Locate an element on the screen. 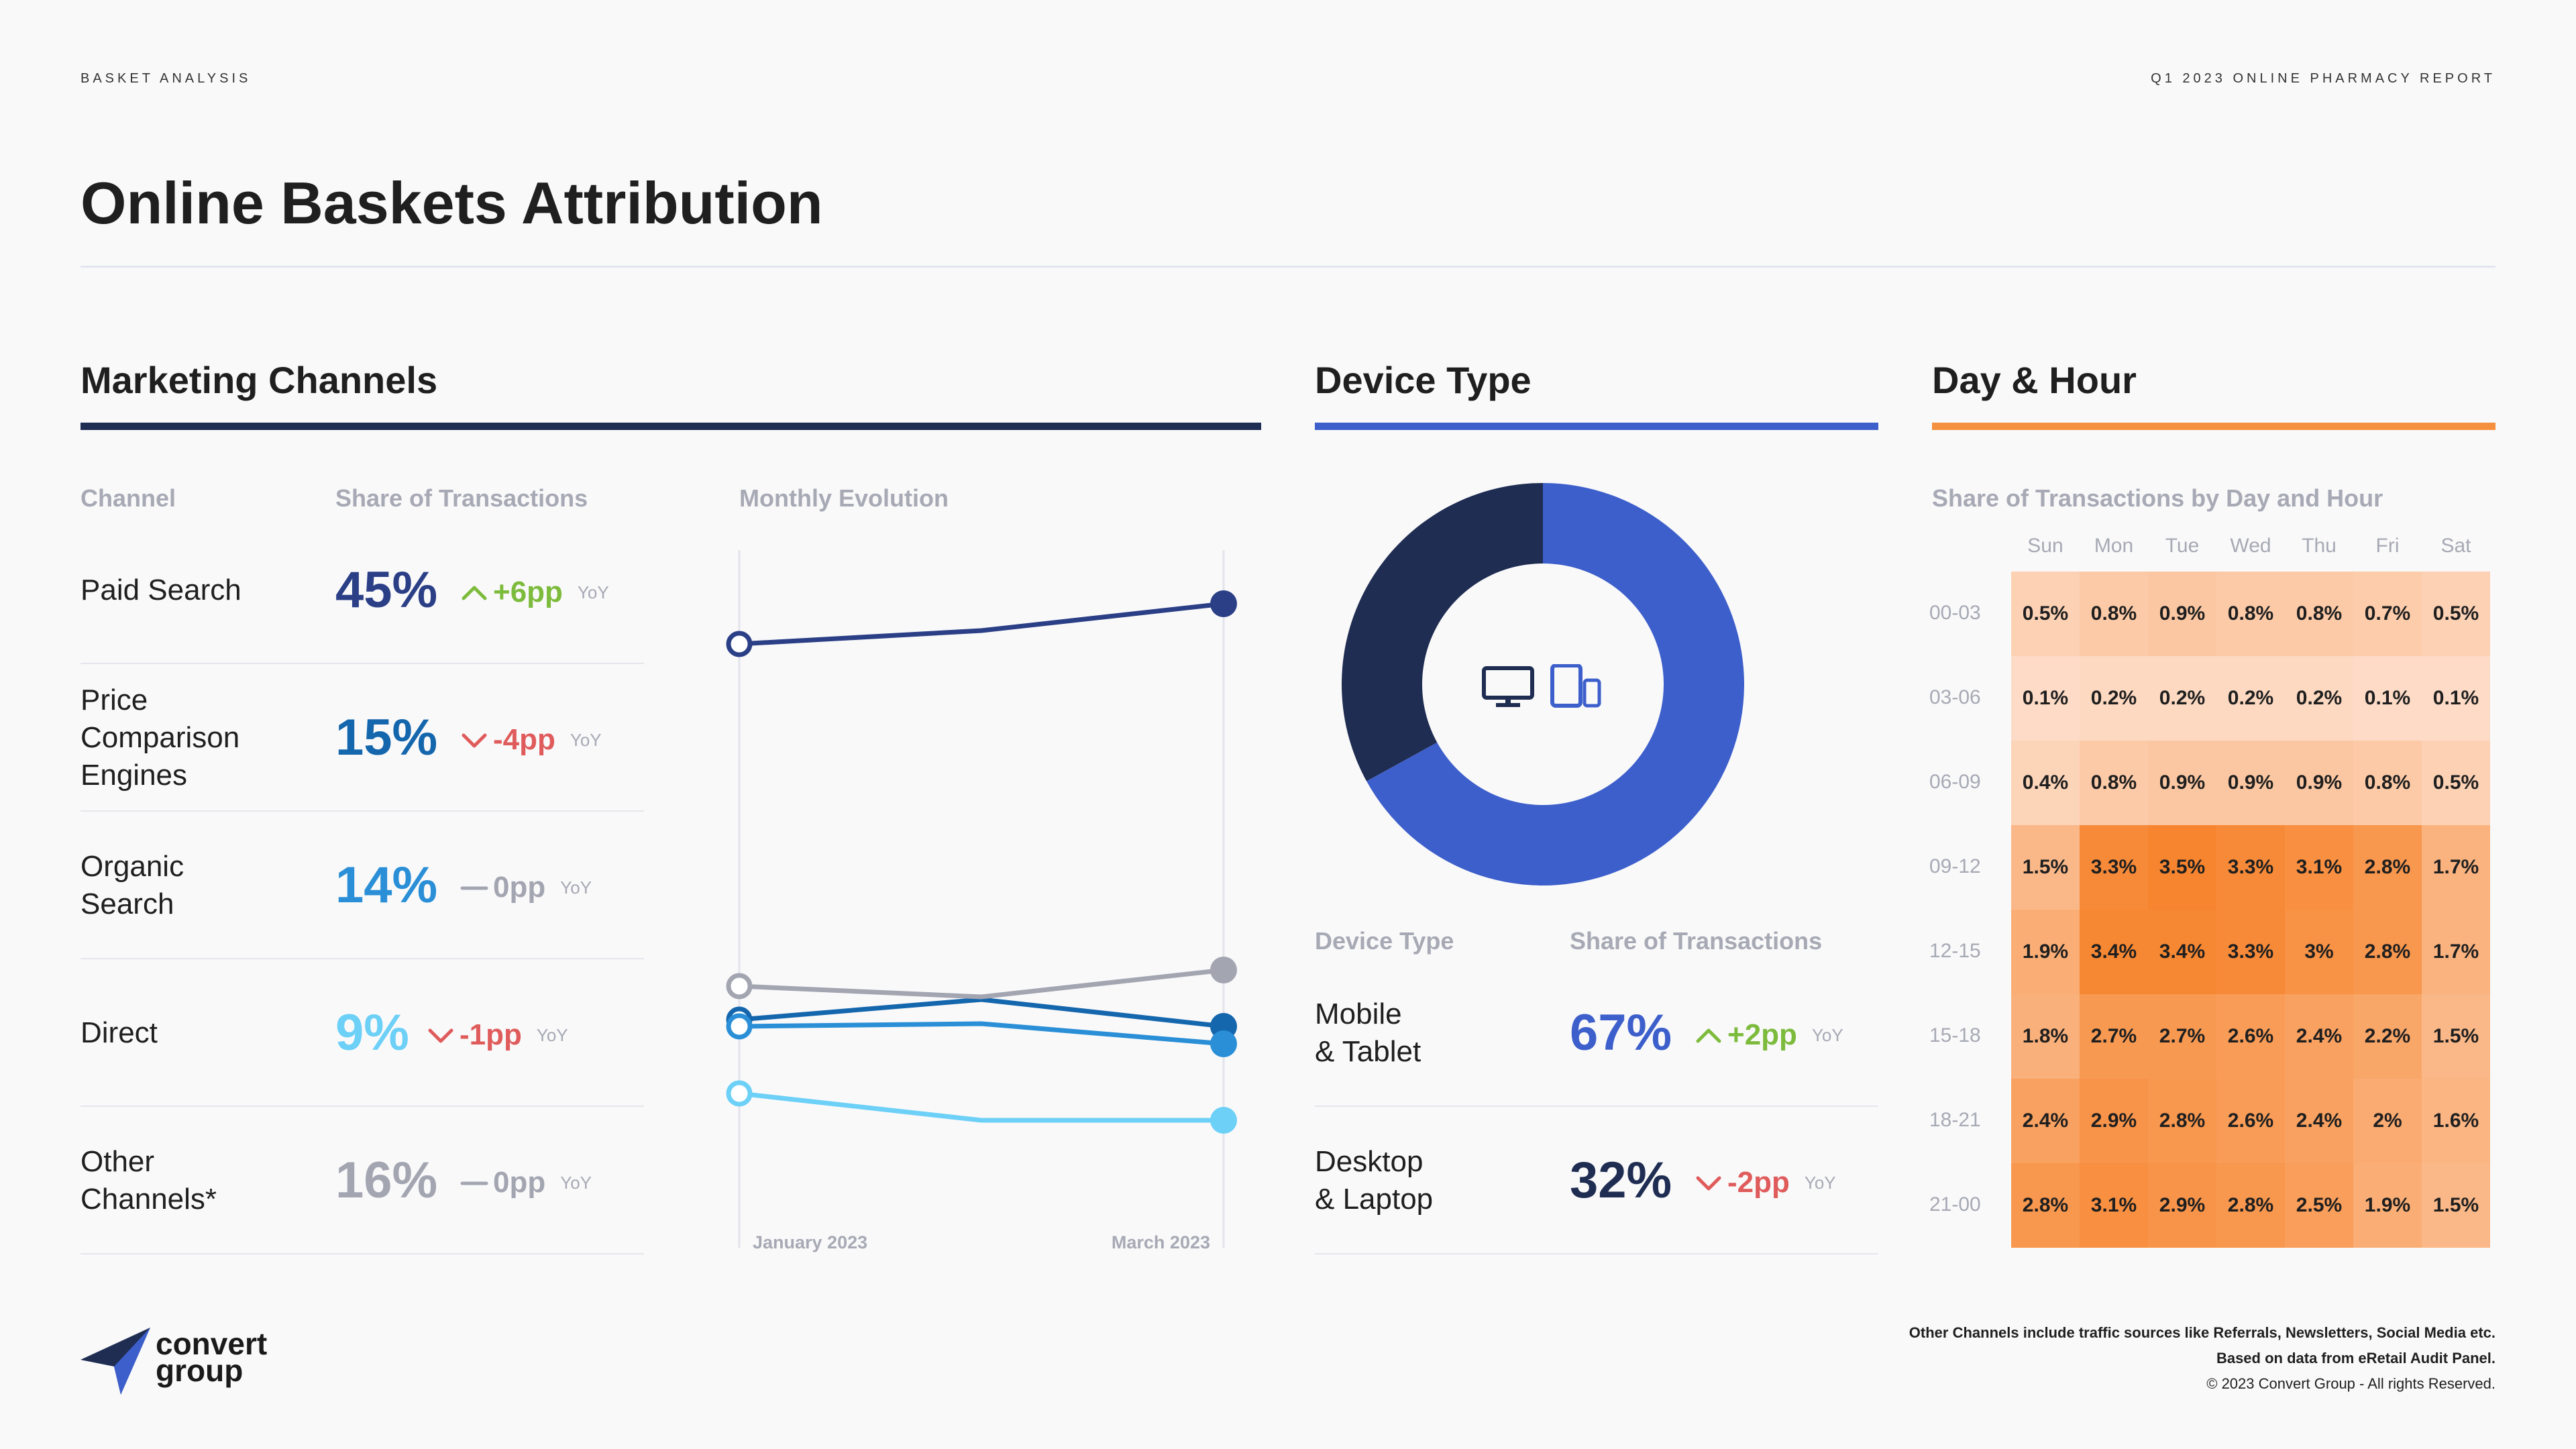 Image resolution: width=2576 pixels, height=1449 pixels. footnote-data-source: Based on data from eRetail Audit Panel. is located at coordinates (2356, 1358).